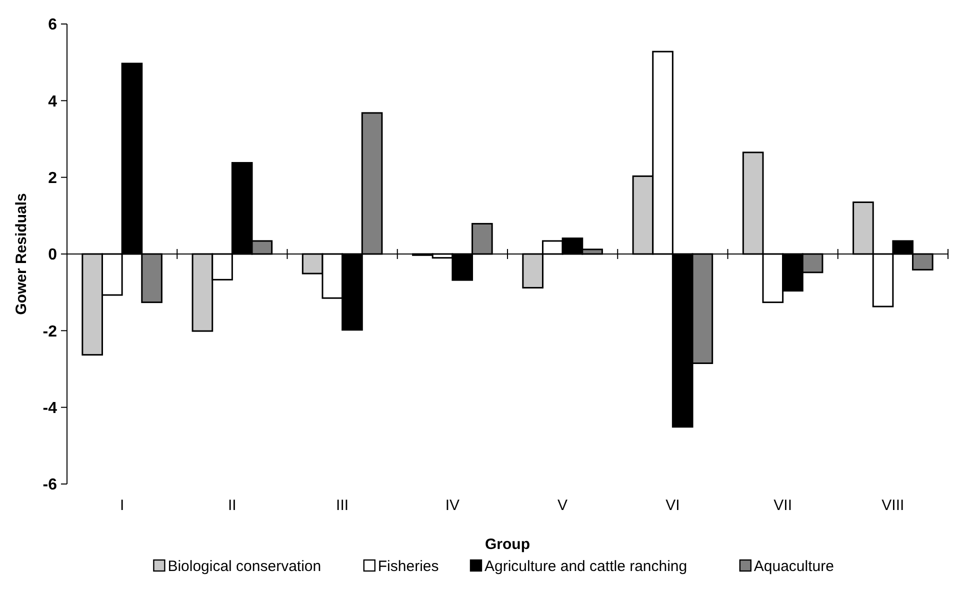 This screenshot has height=593, width=964. I want to click on y-tick-label: 0, so click(53, 255).